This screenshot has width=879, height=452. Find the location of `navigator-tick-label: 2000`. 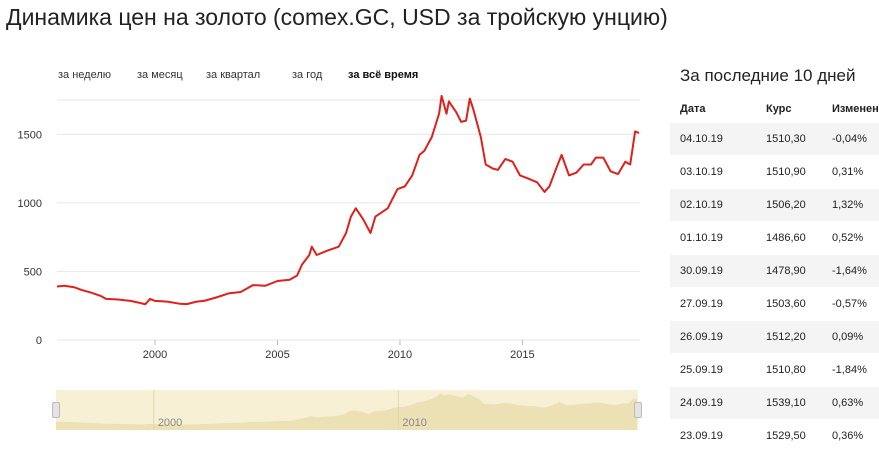

navigator-tick-label: 2000 is located at coordinates (170, 423).